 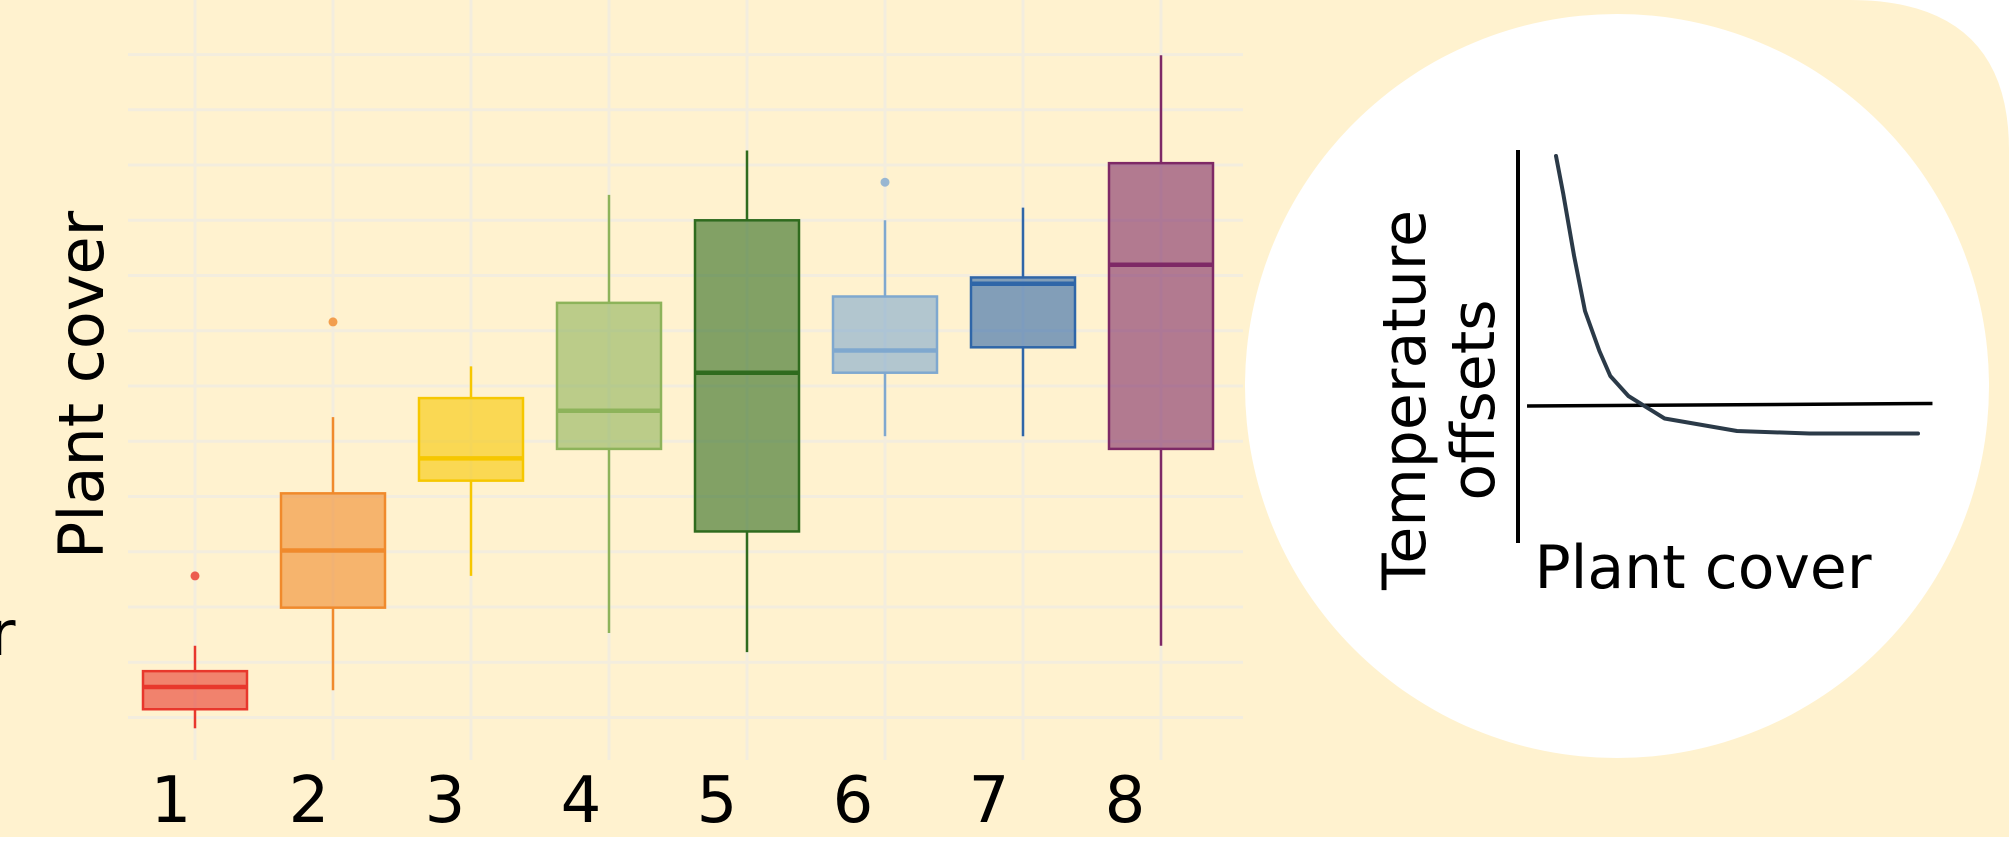 What do you see at coordinates (648, 801) in the screenshot?
I see `x-tick-labels: 1 2 3 4 5 6 7 8` at bounding box center [648, 801].